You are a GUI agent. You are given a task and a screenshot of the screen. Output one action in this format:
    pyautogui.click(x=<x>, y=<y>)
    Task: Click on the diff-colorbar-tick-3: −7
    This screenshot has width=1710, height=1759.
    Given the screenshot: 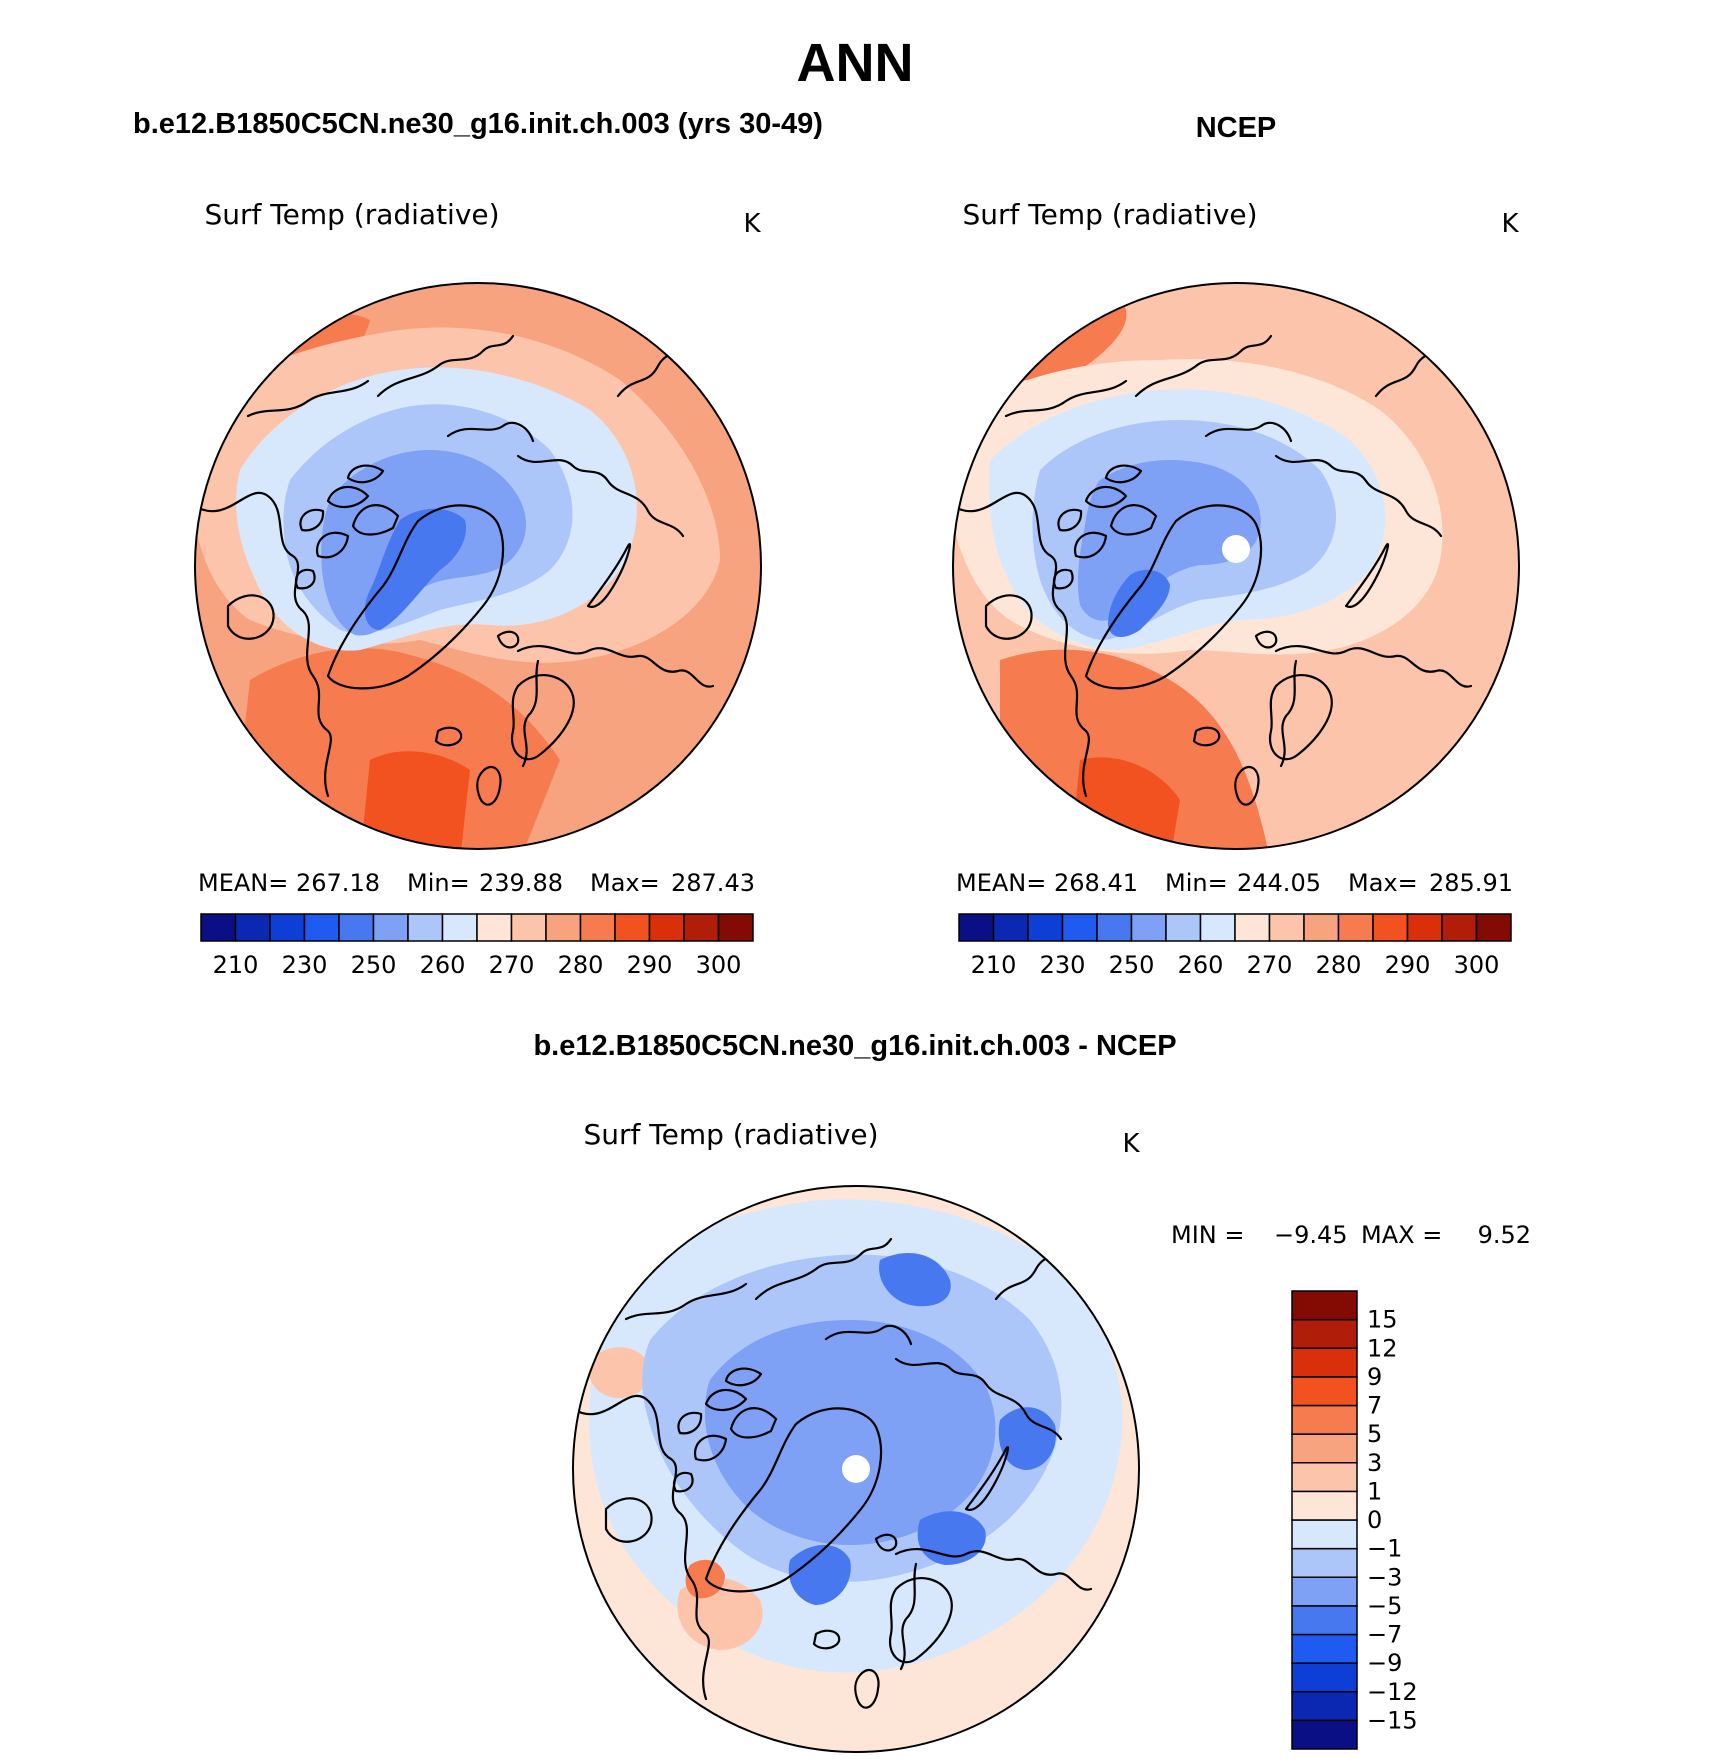 What is the action you would take?
    pyautogui.click(x=1384, y=1635)
    